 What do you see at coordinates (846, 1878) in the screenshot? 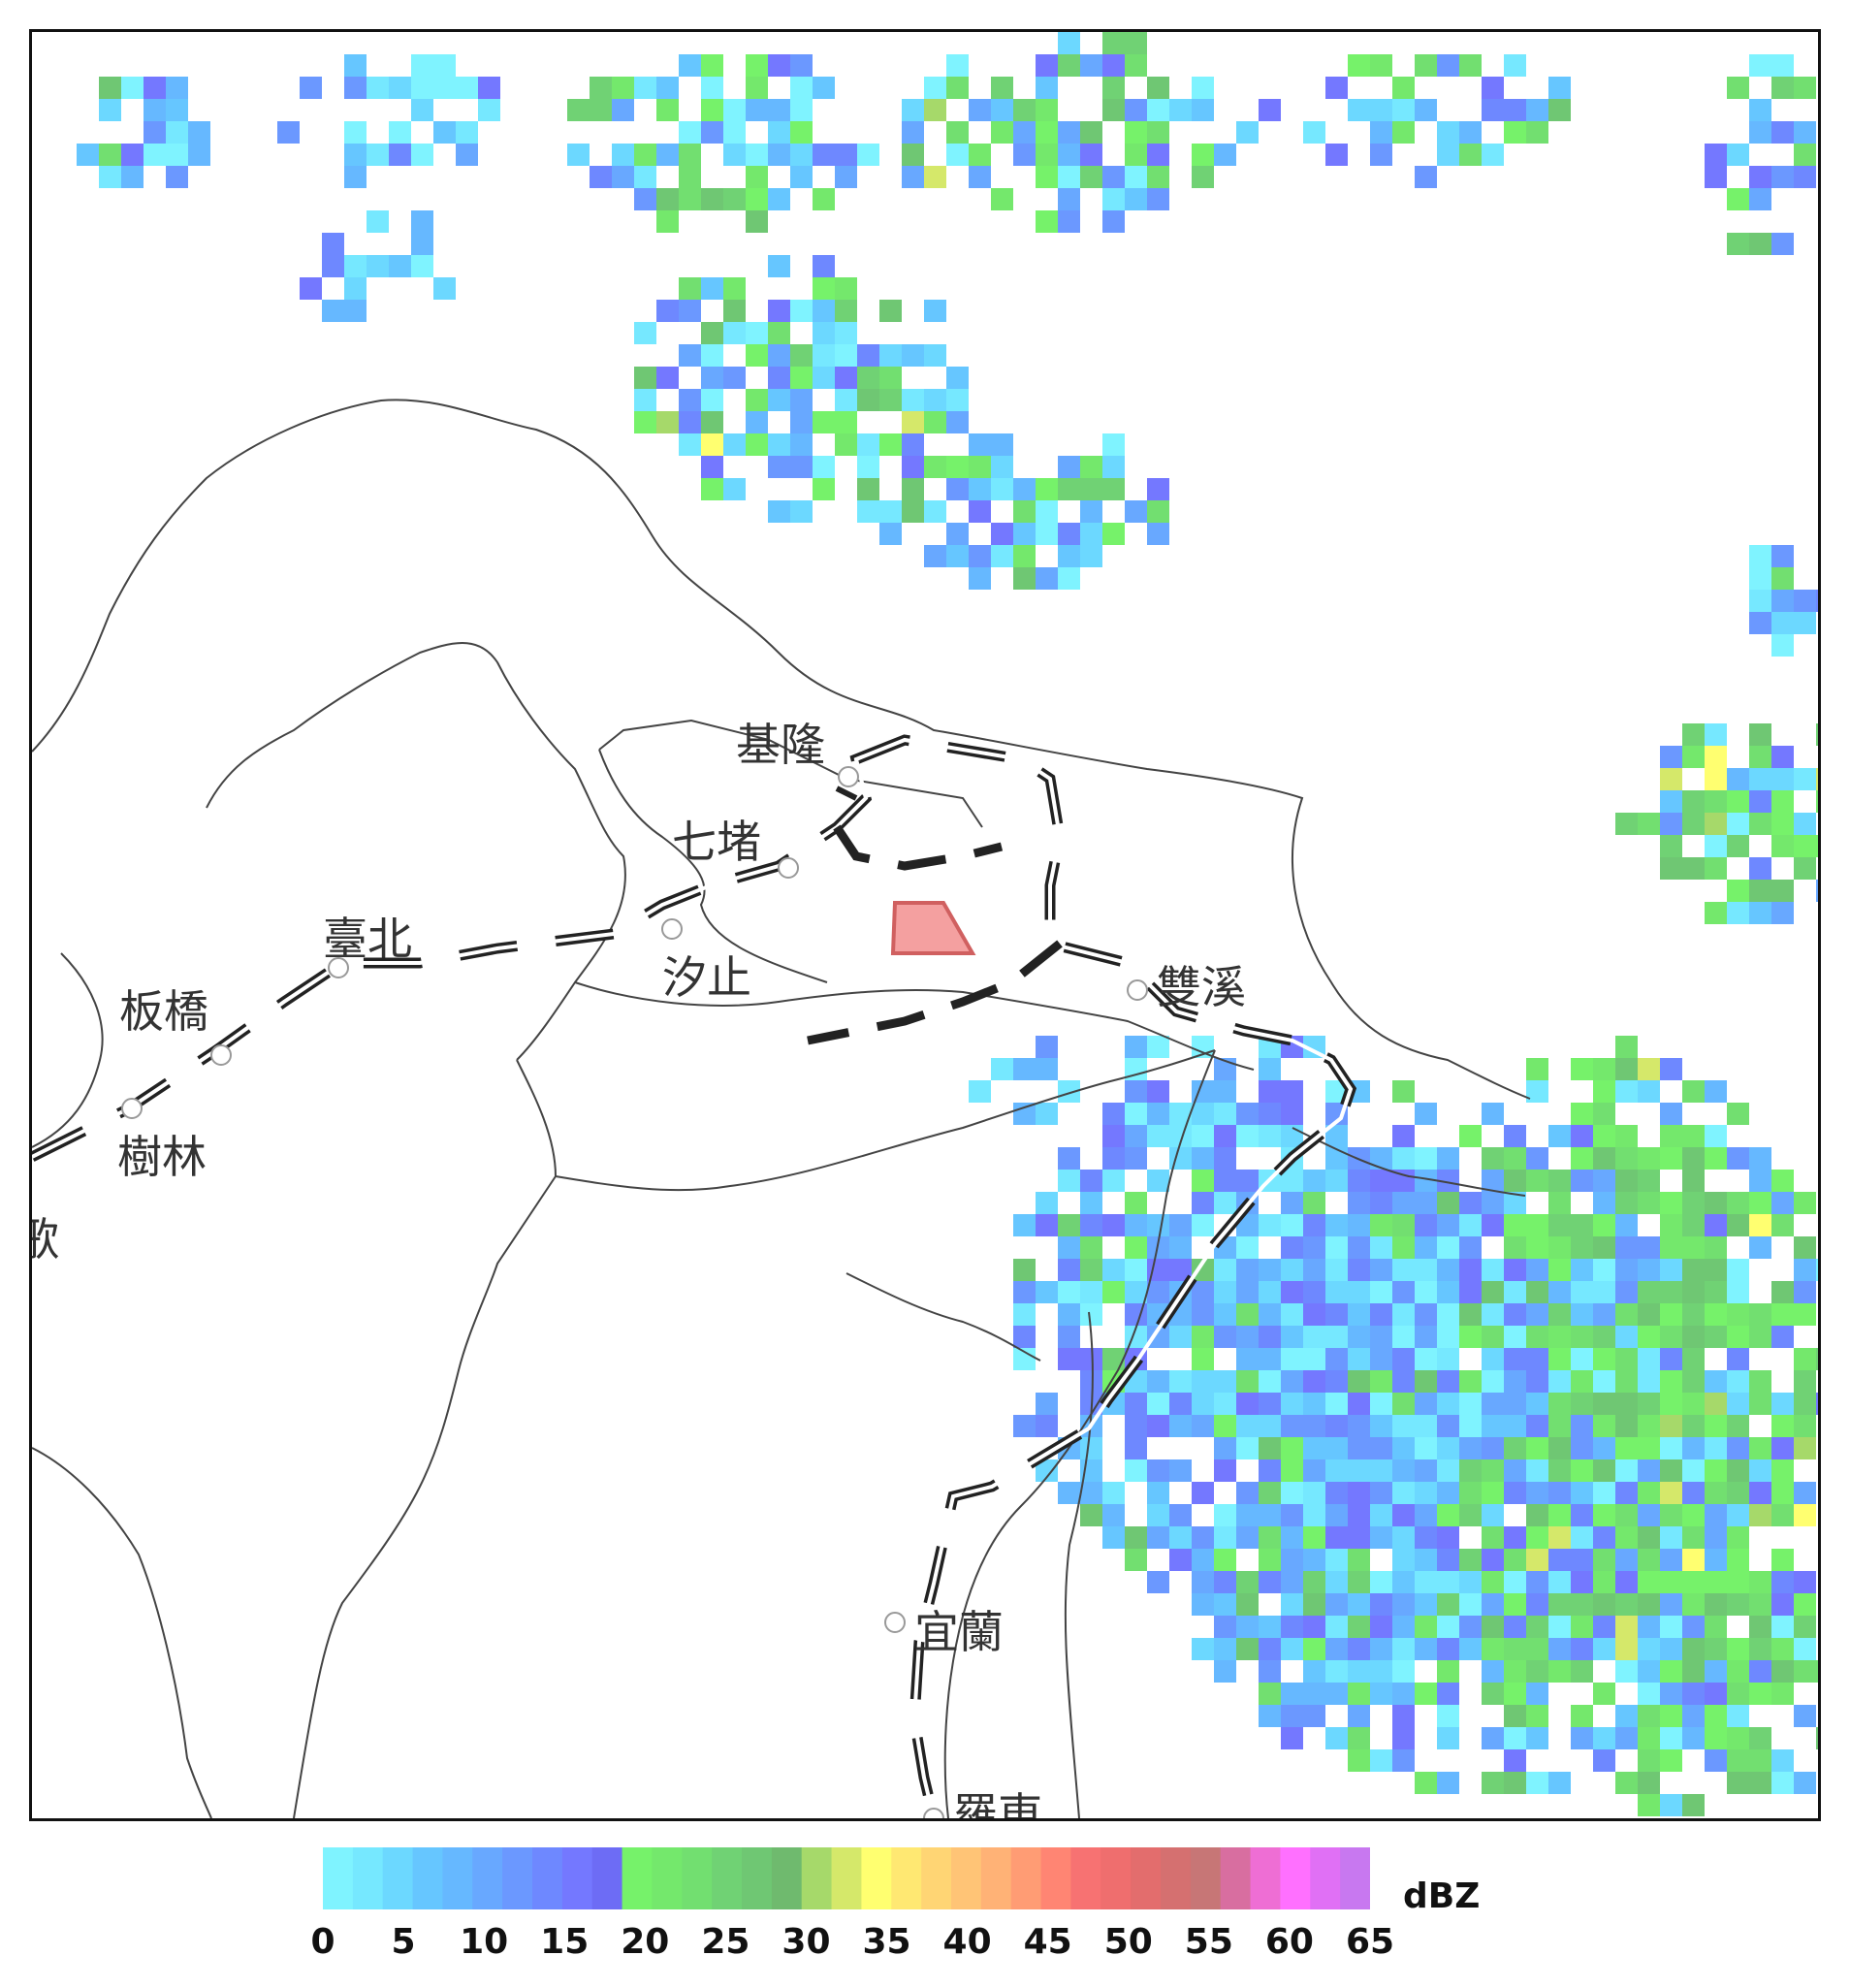
I see `dbz-colorbar` at bounding box center [846, 1878].